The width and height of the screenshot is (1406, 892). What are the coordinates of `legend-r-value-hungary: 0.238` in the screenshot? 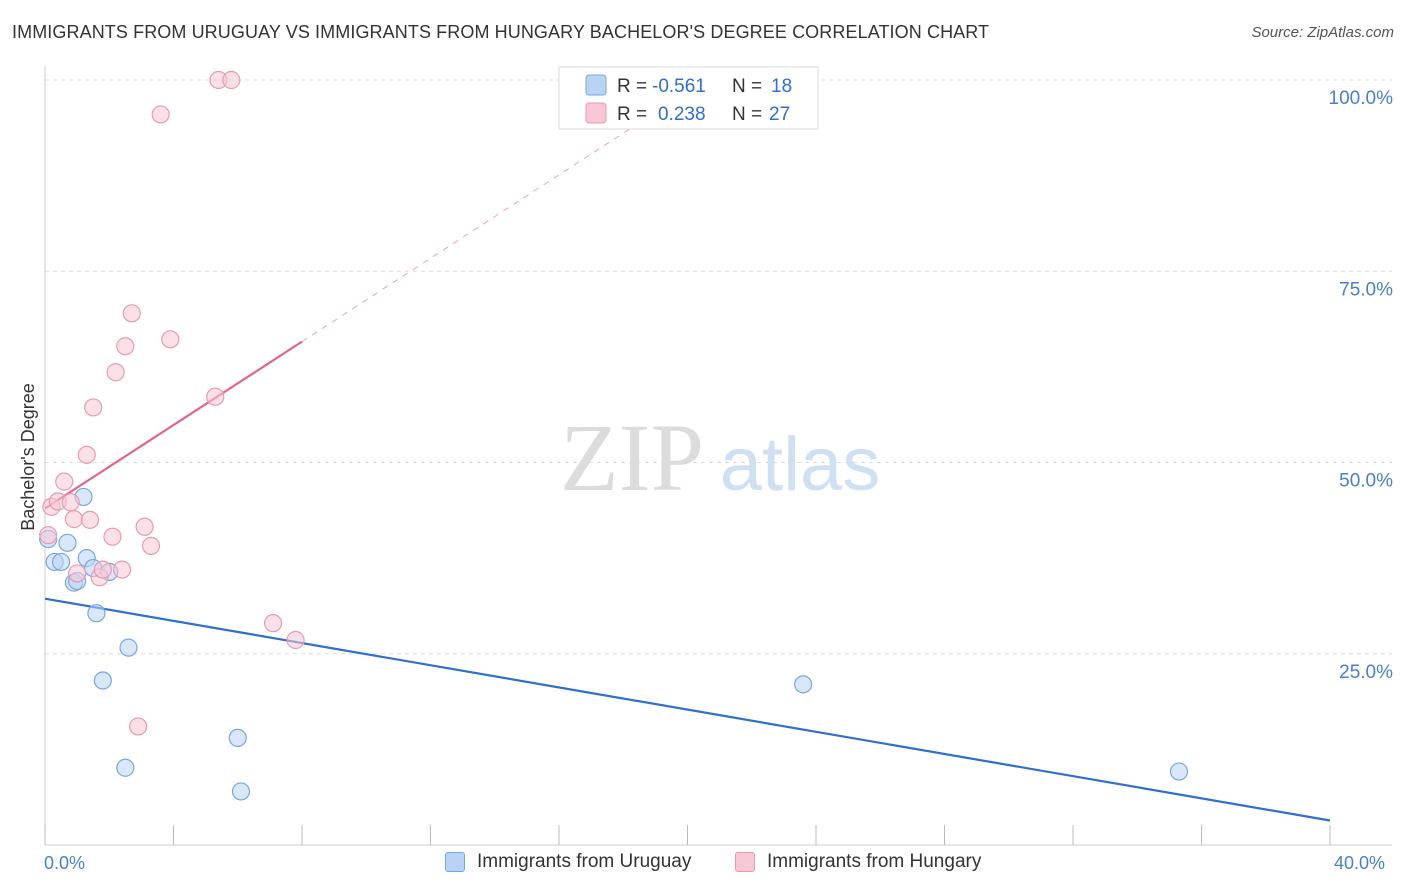 It's located at (682, 114).